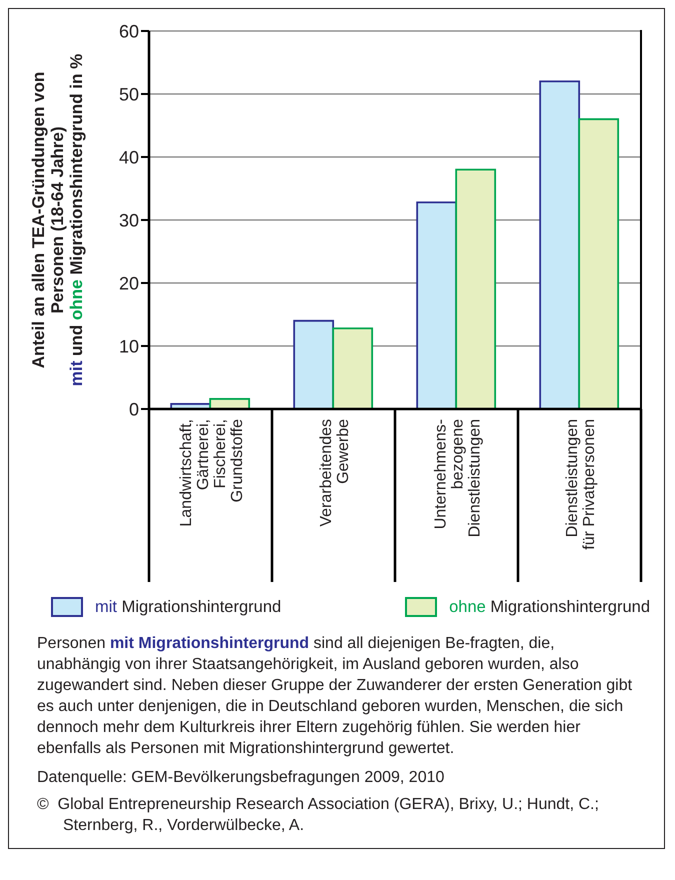 Image resolution: width=675 pixels, height=880 pixels. What do you see at coordinates (188, 607) in the screenshot?
I see `legend-label: mit Migrationshintergrund` at bounding box center [188, 607].